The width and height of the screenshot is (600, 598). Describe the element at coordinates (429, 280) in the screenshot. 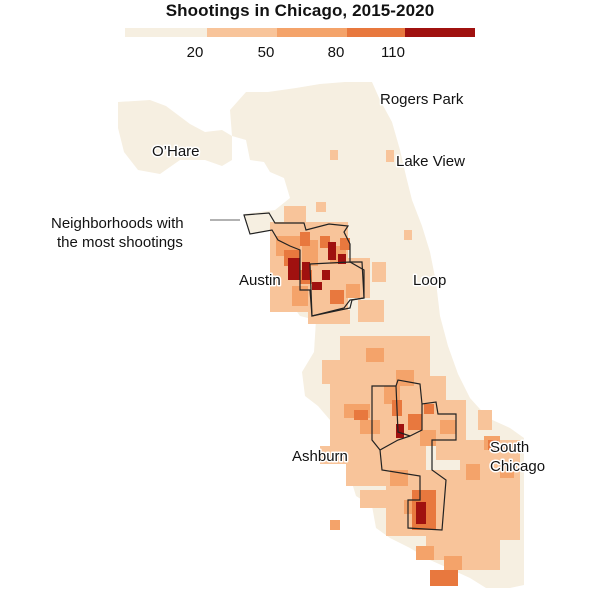

I see `label-loop: Loop` at that location.